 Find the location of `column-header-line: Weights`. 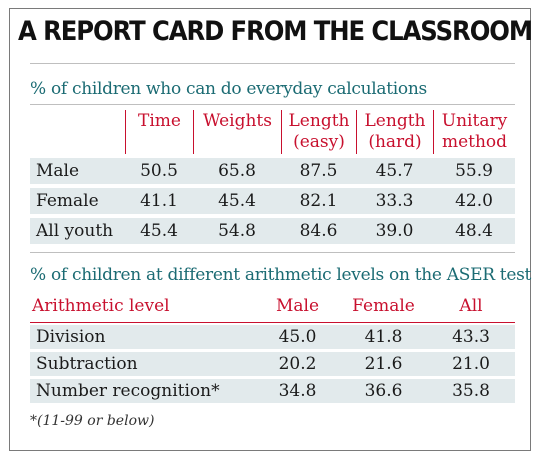

column-header-line: Weights is located at coordinates (237, 121).